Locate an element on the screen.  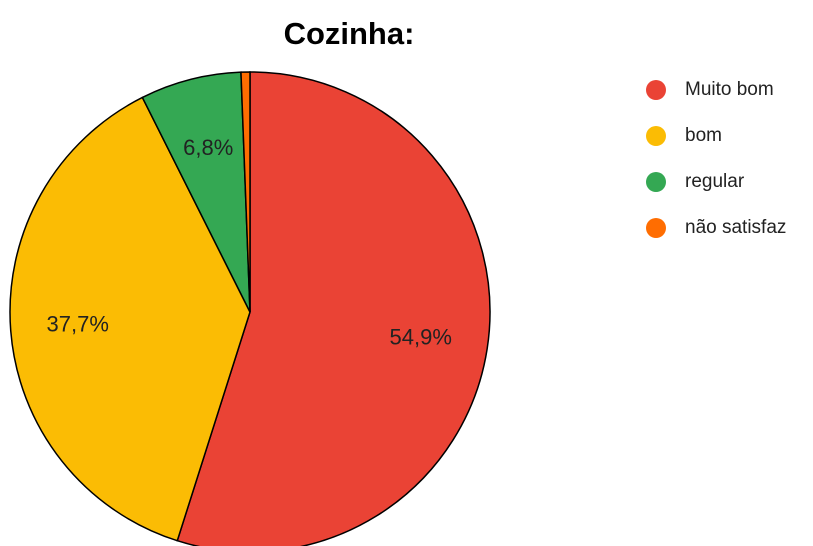
chart-title: Cozinha: is located at coordinates (349, 33).